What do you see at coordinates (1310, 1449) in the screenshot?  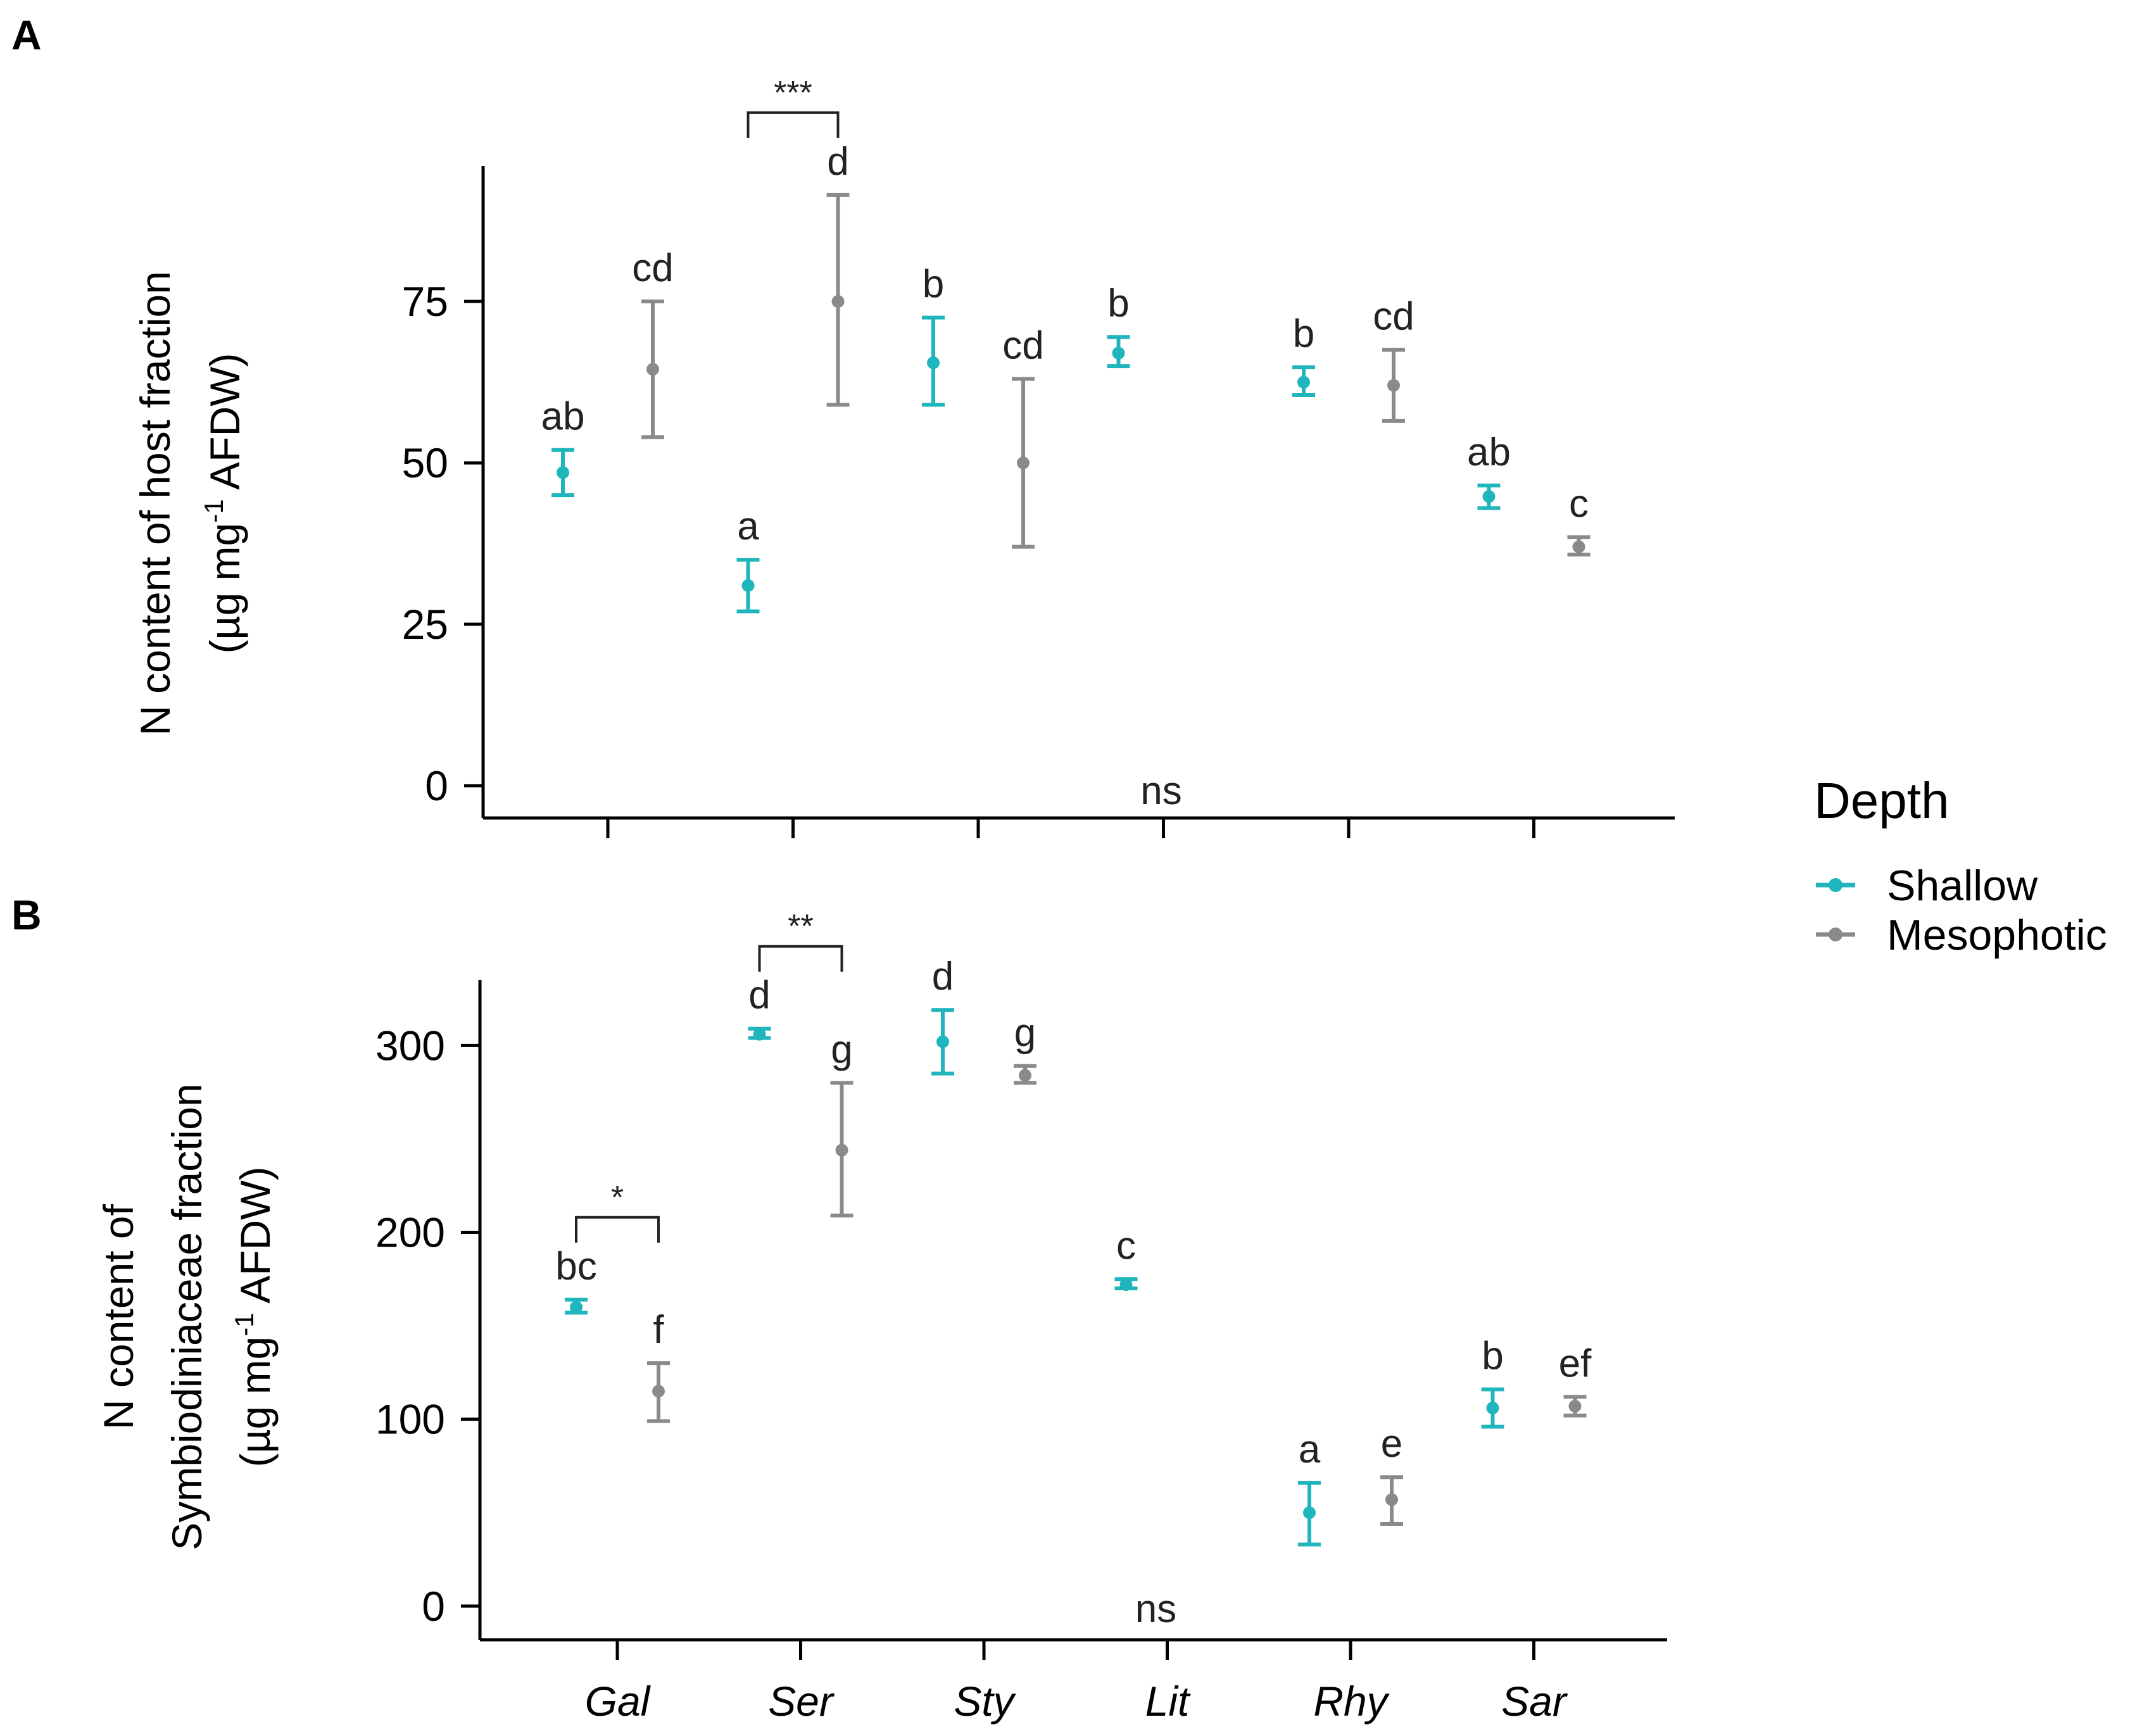 I see `panel-b-shallow-sig-letter: a` at bounding box center [1310, 1449].